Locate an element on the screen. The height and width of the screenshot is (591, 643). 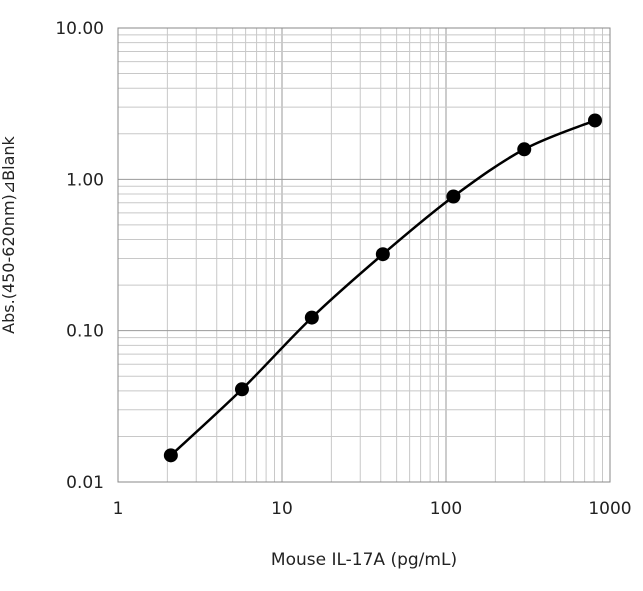
y-tick-label: 10.00 is located at coordinates (79, 29).